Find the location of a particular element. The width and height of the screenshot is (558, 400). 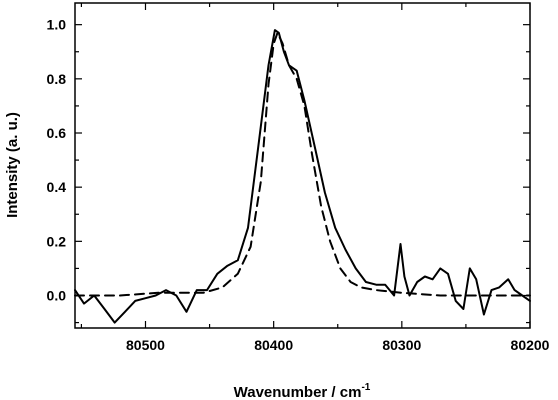

x-tick-label: 80400 is located at coordinates (273, 345).